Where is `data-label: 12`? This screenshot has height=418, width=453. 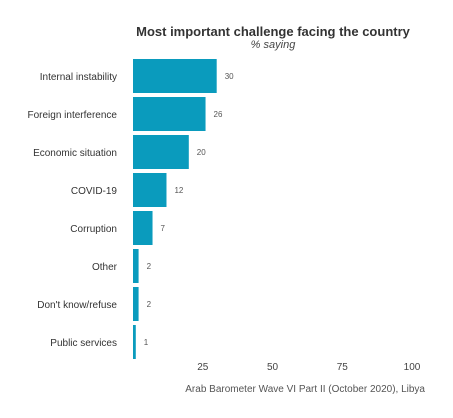
data-label: 12 is located at coordinates (178, 190).